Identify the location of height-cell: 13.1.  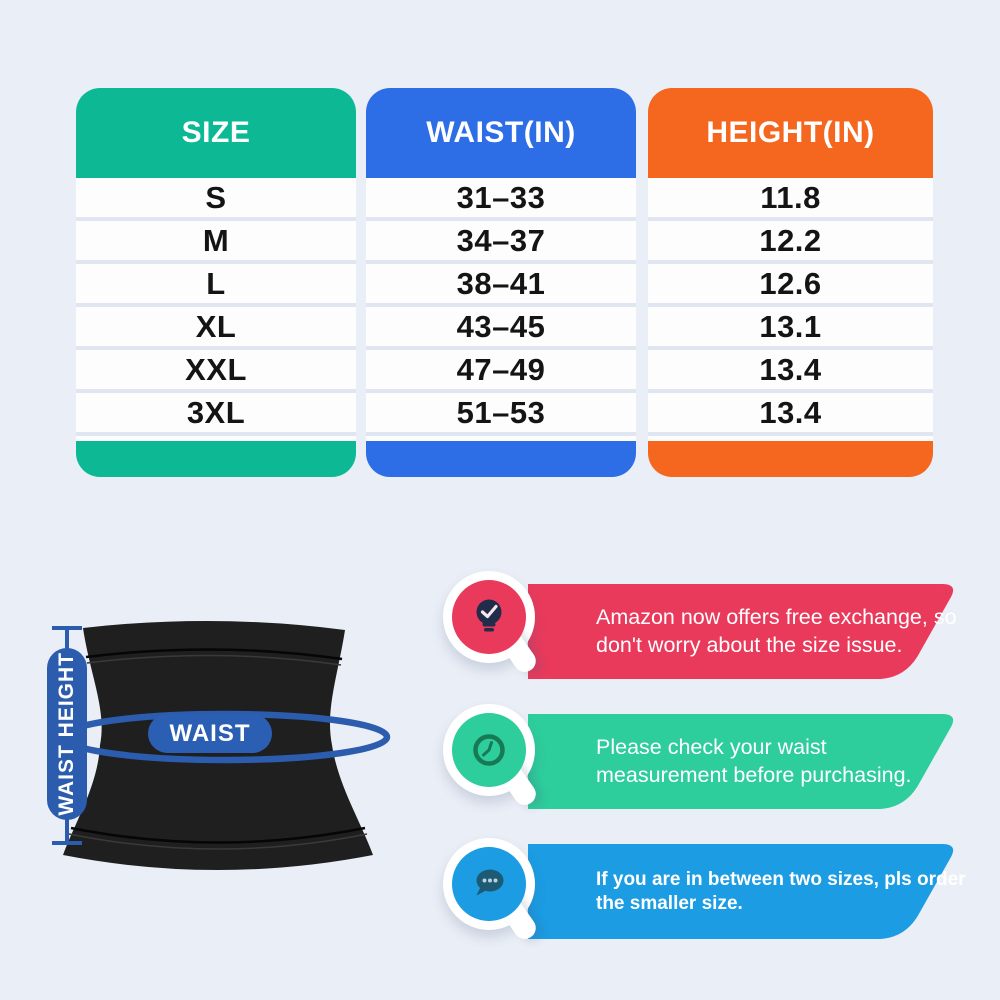
(790, 328).